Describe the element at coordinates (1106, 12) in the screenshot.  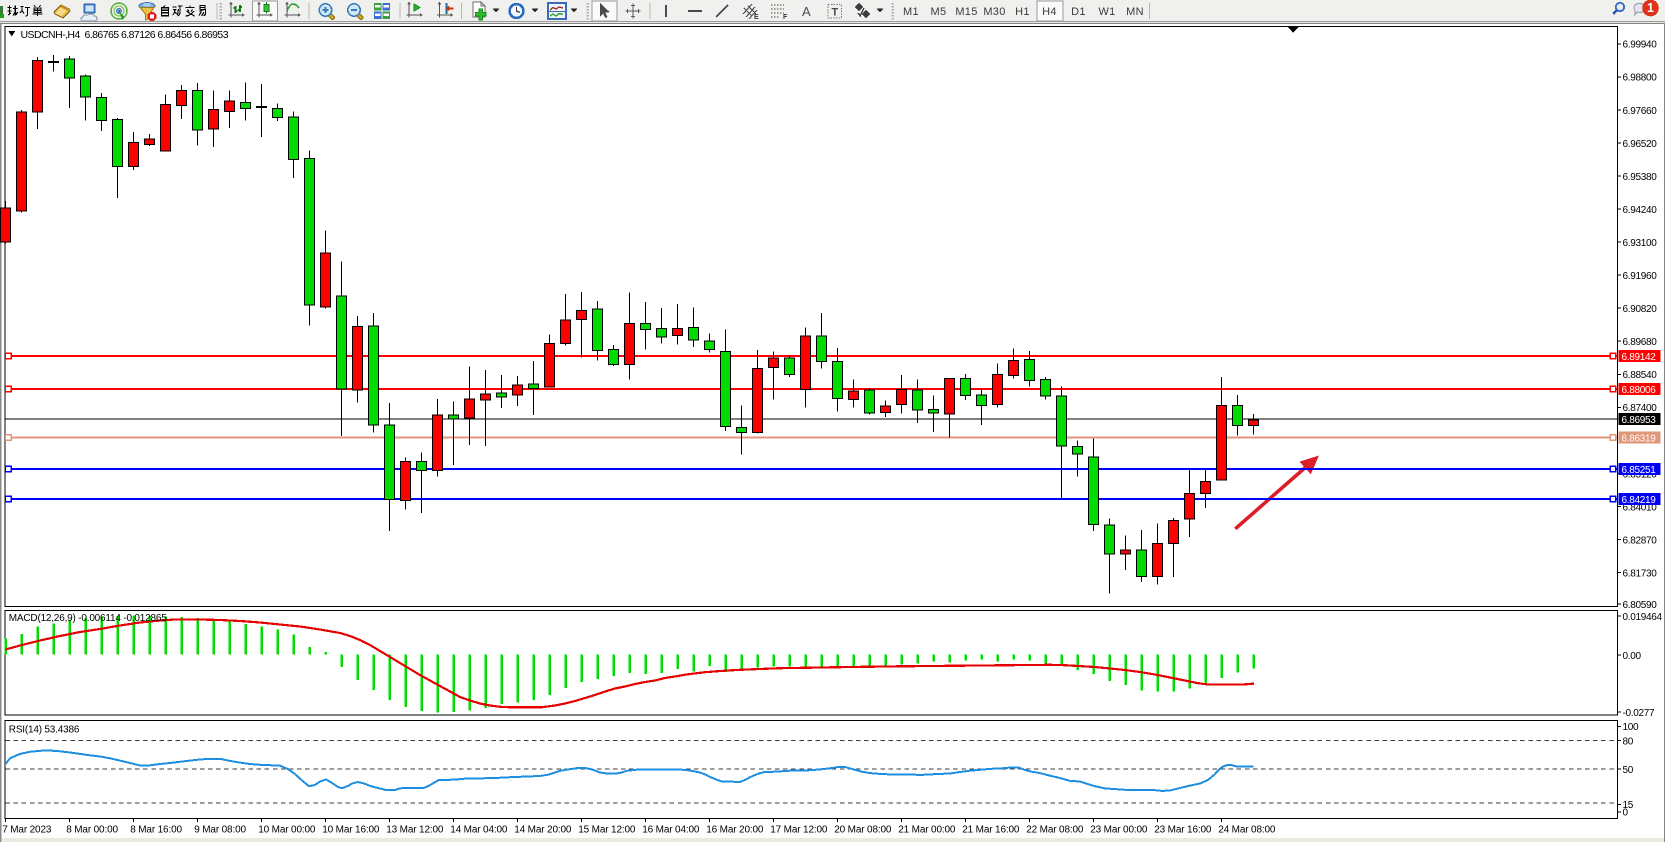
I see `svg-text: W1` at that location.